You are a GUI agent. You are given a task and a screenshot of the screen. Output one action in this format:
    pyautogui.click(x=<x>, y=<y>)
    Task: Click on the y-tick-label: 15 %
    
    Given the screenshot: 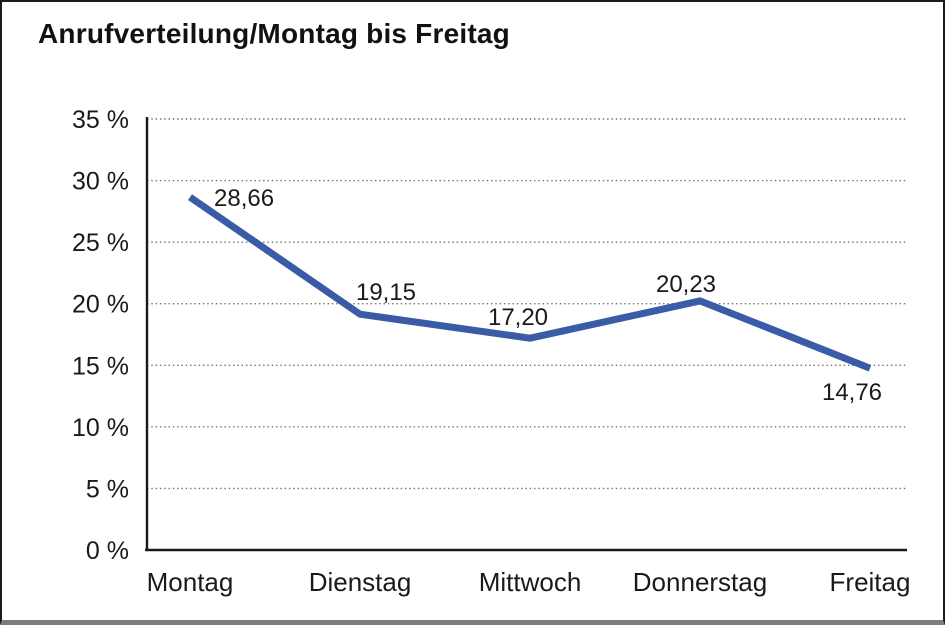 What is the action you would take?
    pyautogui.click(x=100, y=366)
    